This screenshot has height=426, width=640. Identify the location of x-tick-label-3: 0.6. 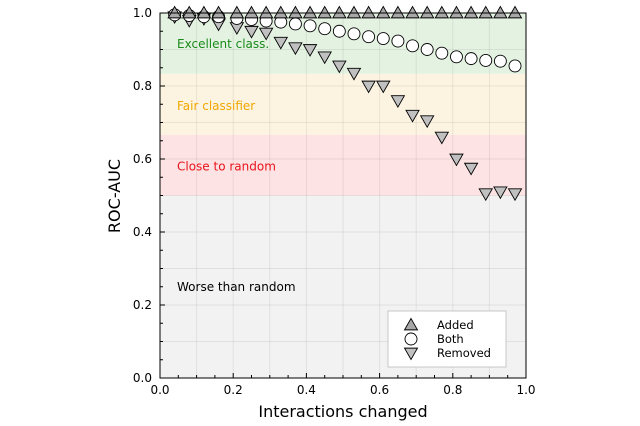
(379, 390).